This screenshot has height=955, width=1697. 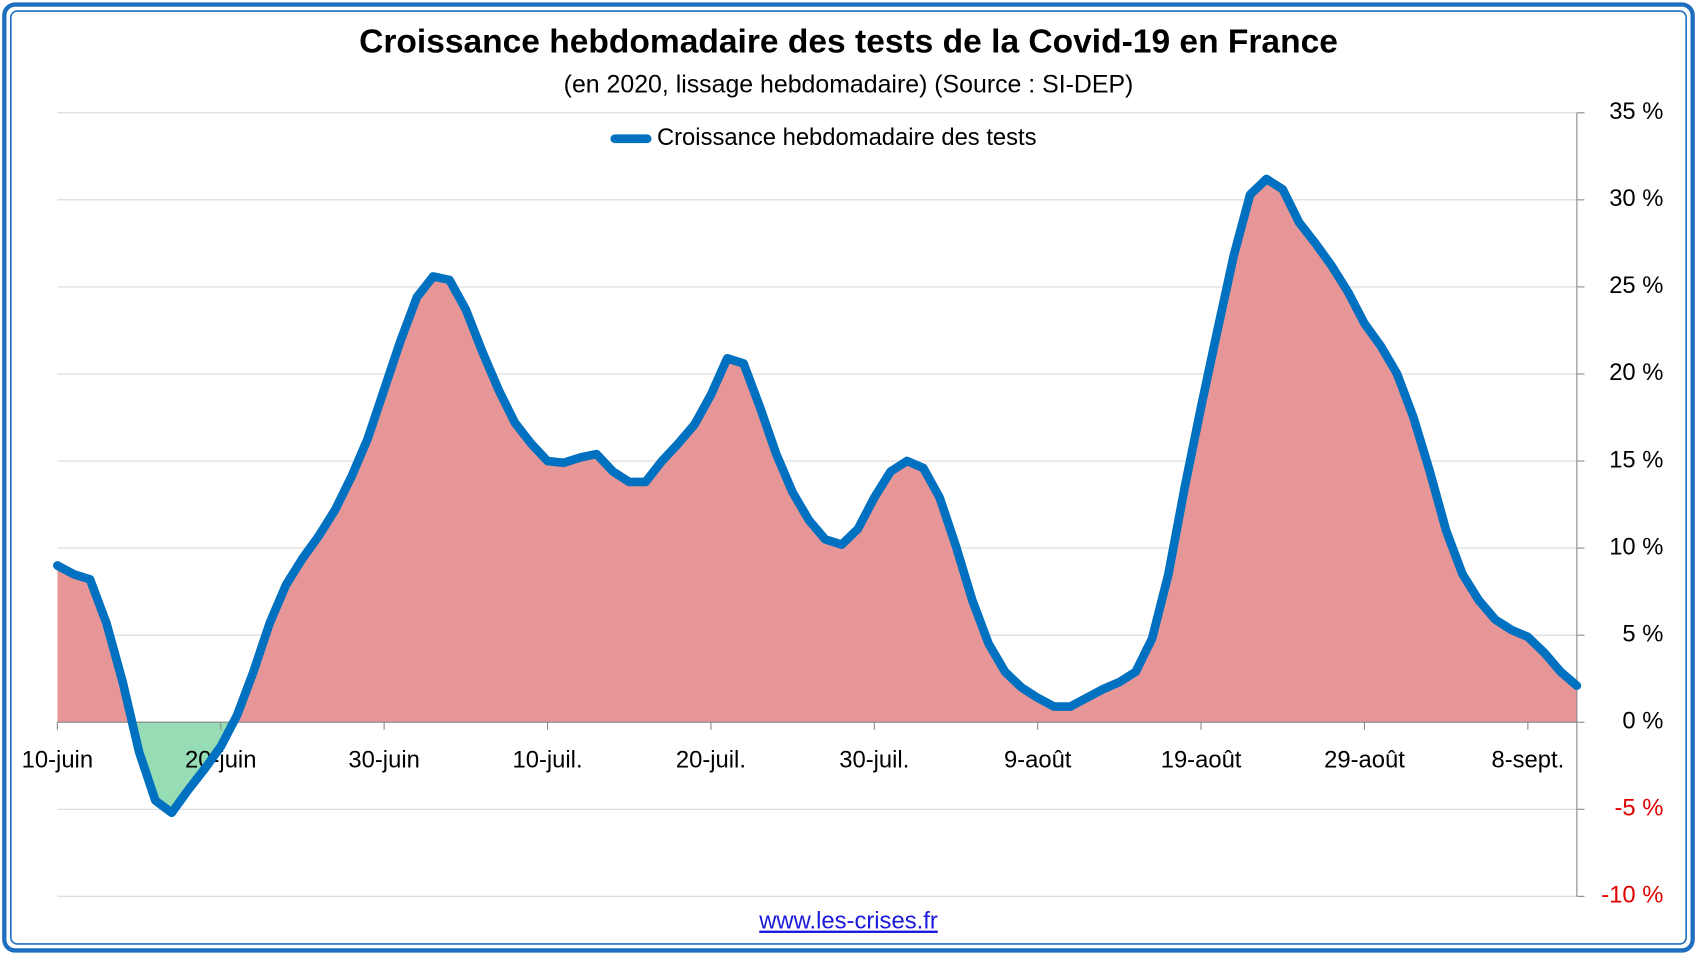 What do you see at coordinates (1636, 546) in the screenshot?
I see `y-tick-label: 10 %` at bounding box center [1636, 546].